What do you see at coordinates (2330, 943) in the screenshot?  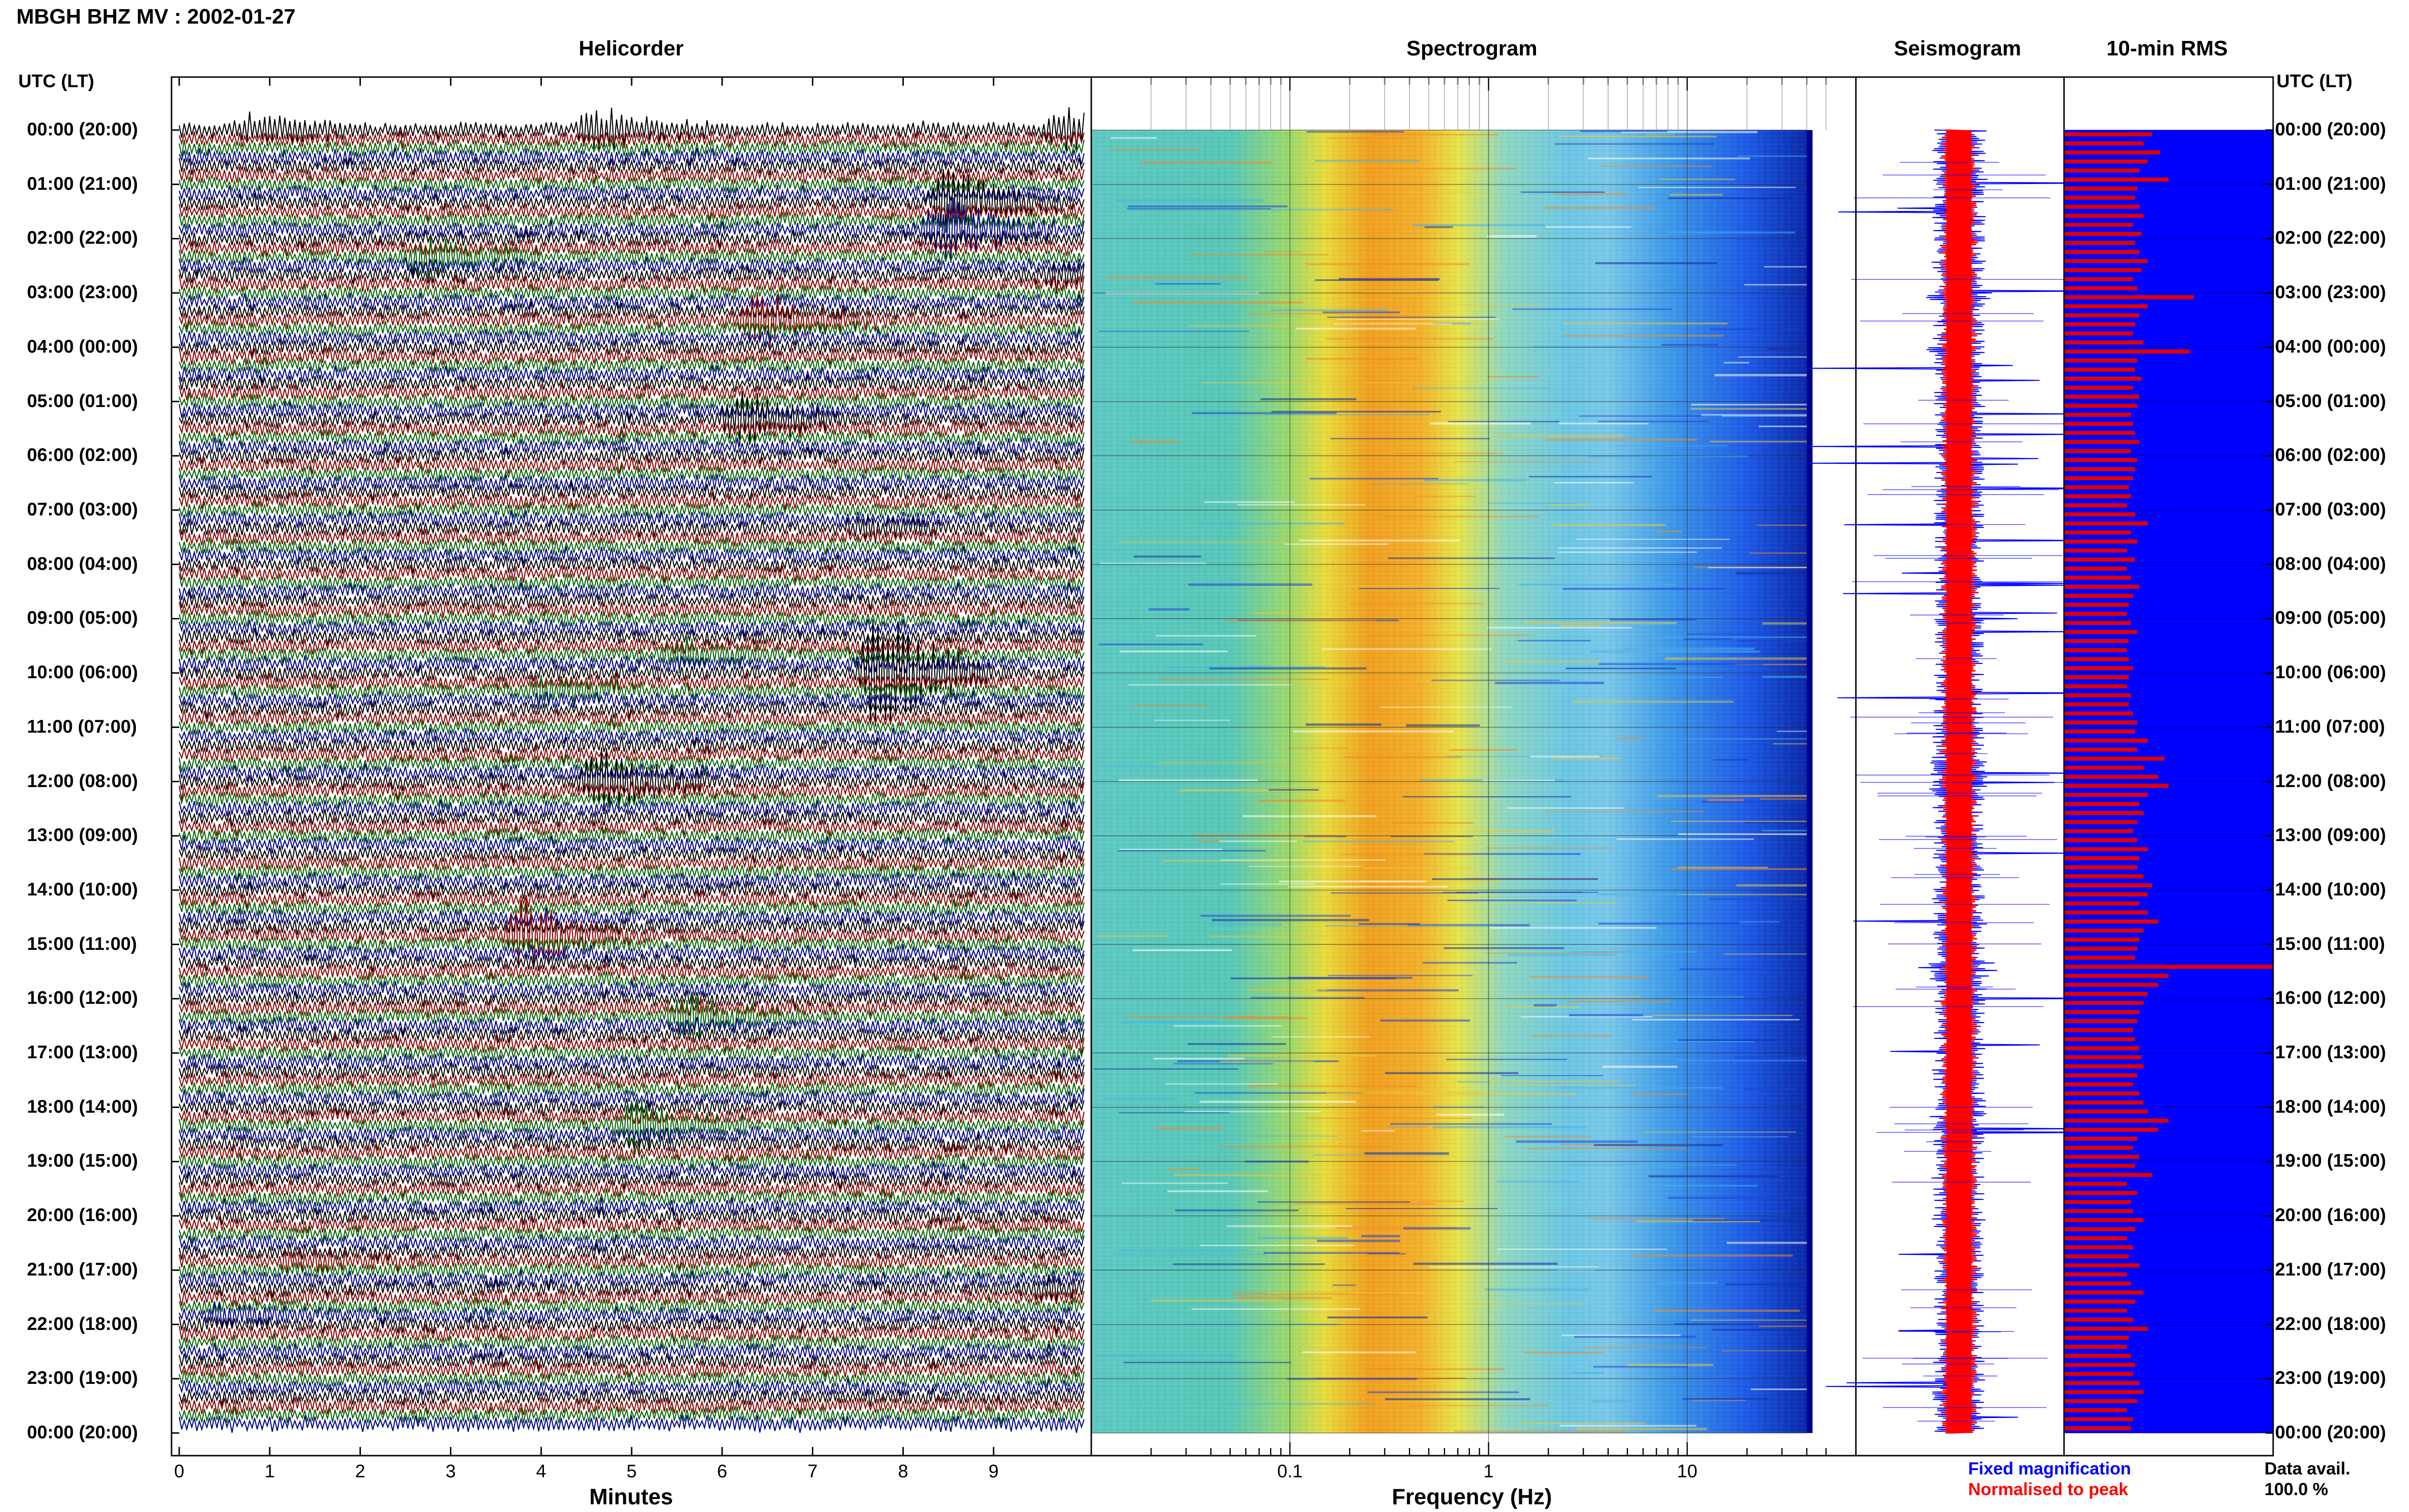 I see `time-label-right: 15:00 (11:00)` at bounding box center [2330, 943].